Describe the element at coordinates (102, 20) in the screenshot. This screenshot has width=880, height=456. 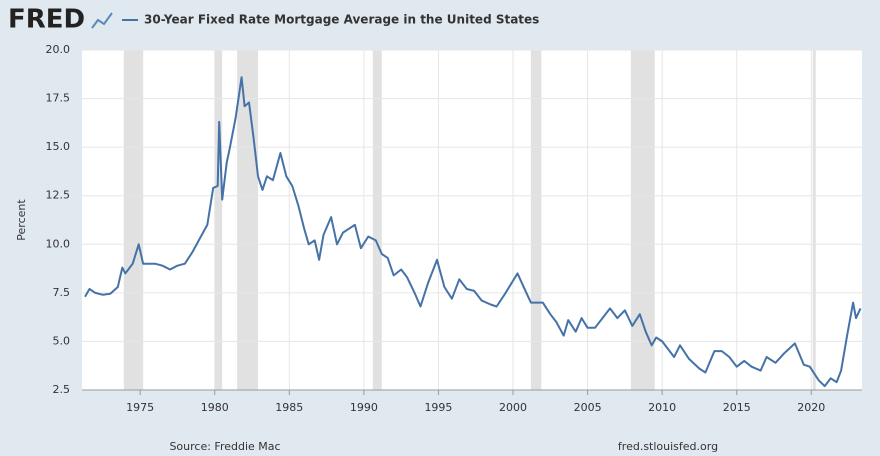
I see `logo-icon` at that location.